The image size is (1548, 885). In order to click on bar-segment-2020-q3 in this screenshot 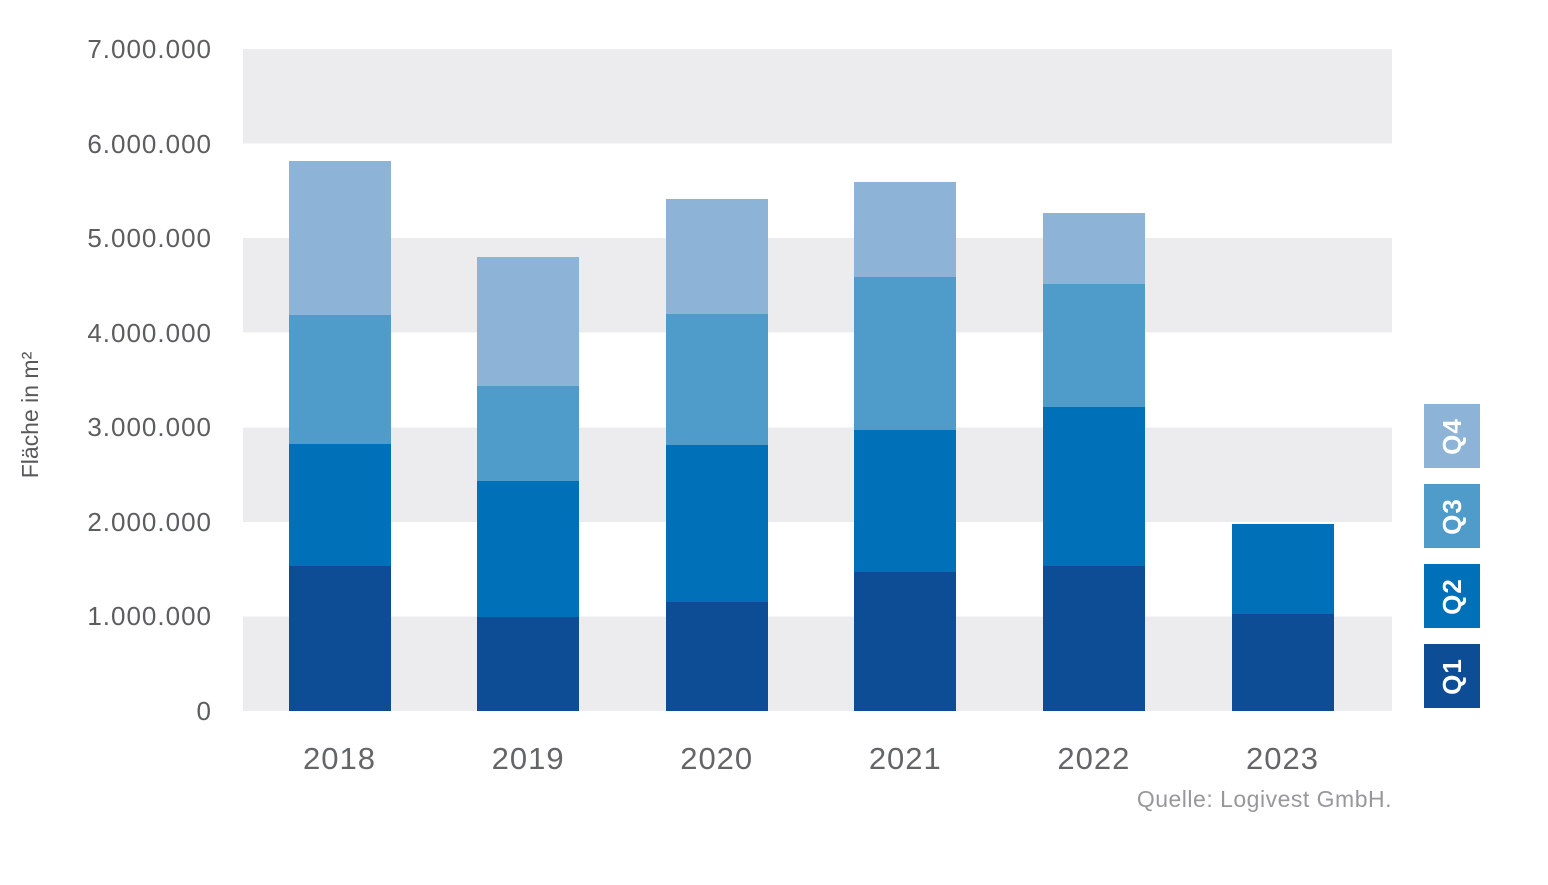, I will do `click(716, 379)`.